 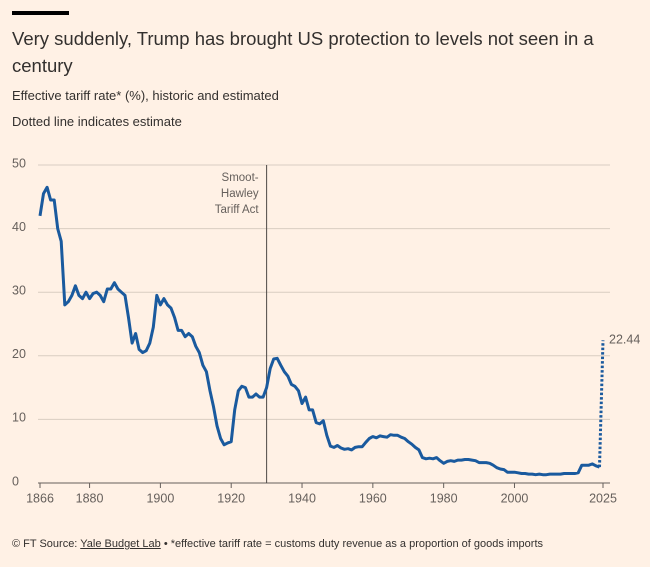 What do you see at coordinates (40, 13) in the screenshot?
I see `ft-bar` at bounding box center [40, 13].